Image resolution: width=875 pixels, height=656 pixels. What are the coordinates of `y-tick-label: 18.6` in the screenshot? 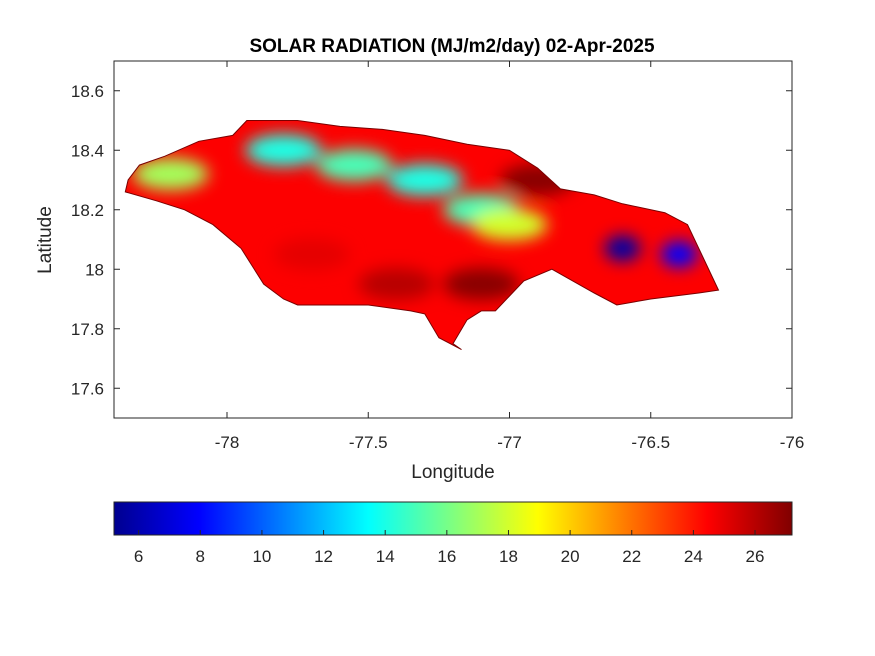 It's located at (87, 91).